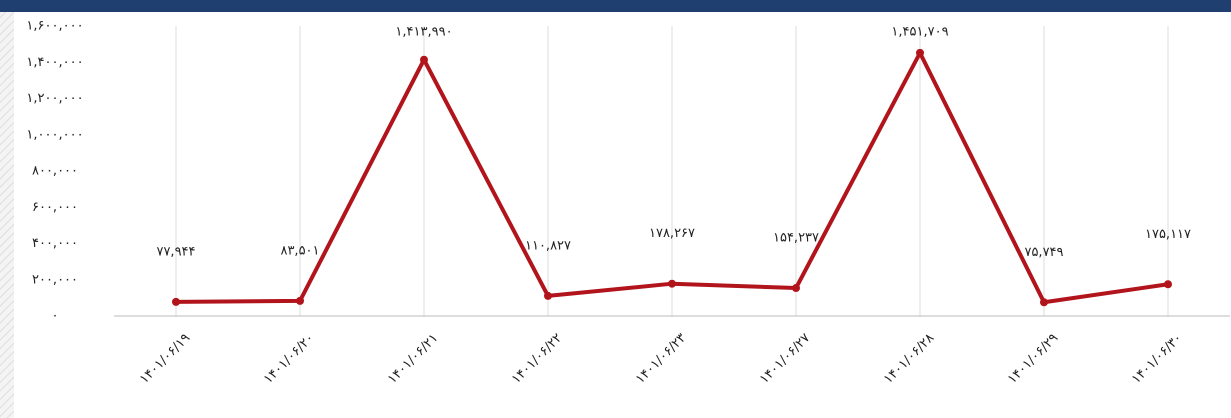 The image size is (1231, 418). I want to click on x-tick-label: ۱۴۰۱/۰۶/۲۹, so click(1033, 359).